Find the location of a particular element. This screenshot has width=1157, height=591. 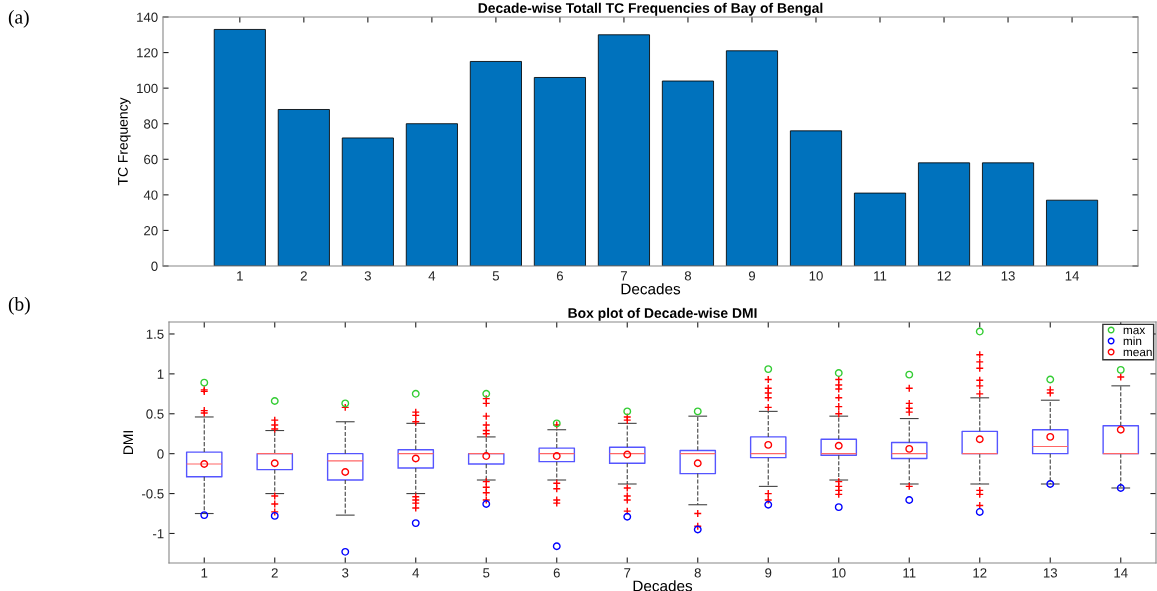

chart-title: Box plot of Decade-wise DMI is located at coordinates (662, 314).